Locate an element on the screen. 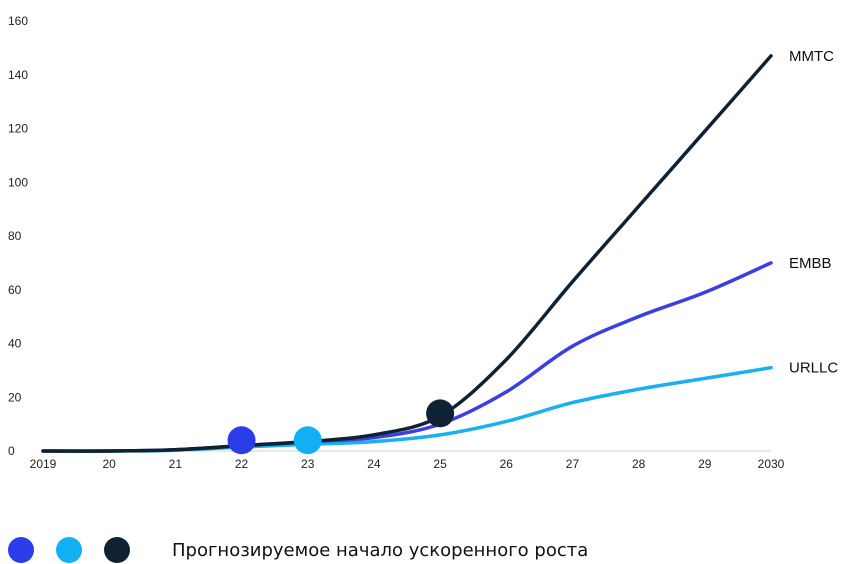 This screenshot has width=850, height=564. y-tick-label: 80 is located at coordinates (15, 236).